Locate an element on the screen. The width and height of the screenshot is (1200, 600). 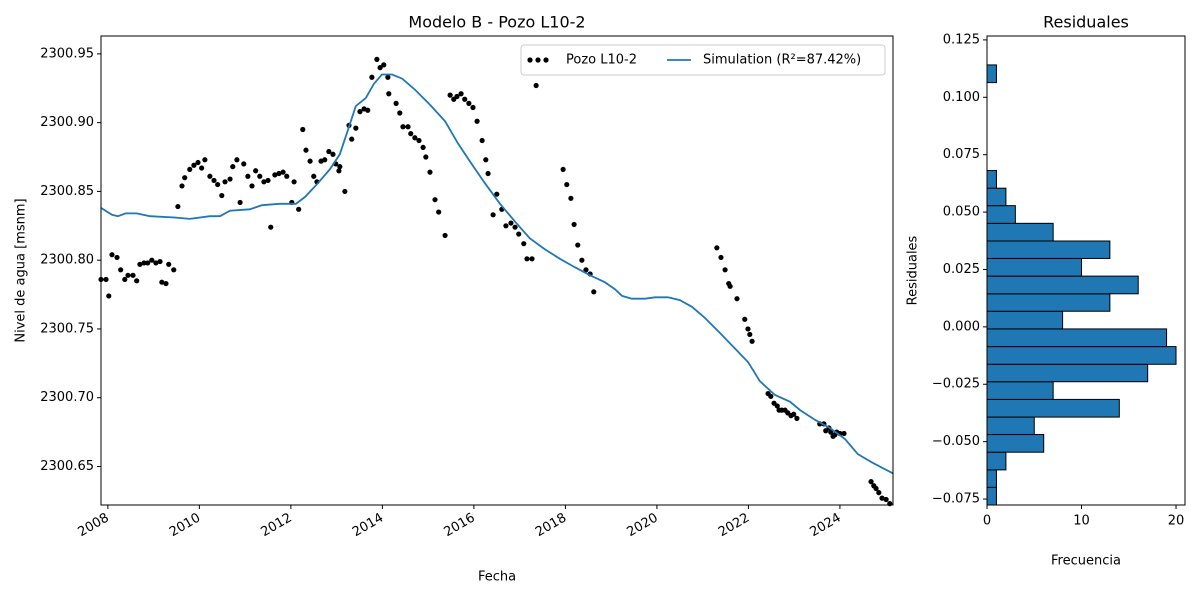
y-tick-label: 0.100 is located at coordinates (961, 97).